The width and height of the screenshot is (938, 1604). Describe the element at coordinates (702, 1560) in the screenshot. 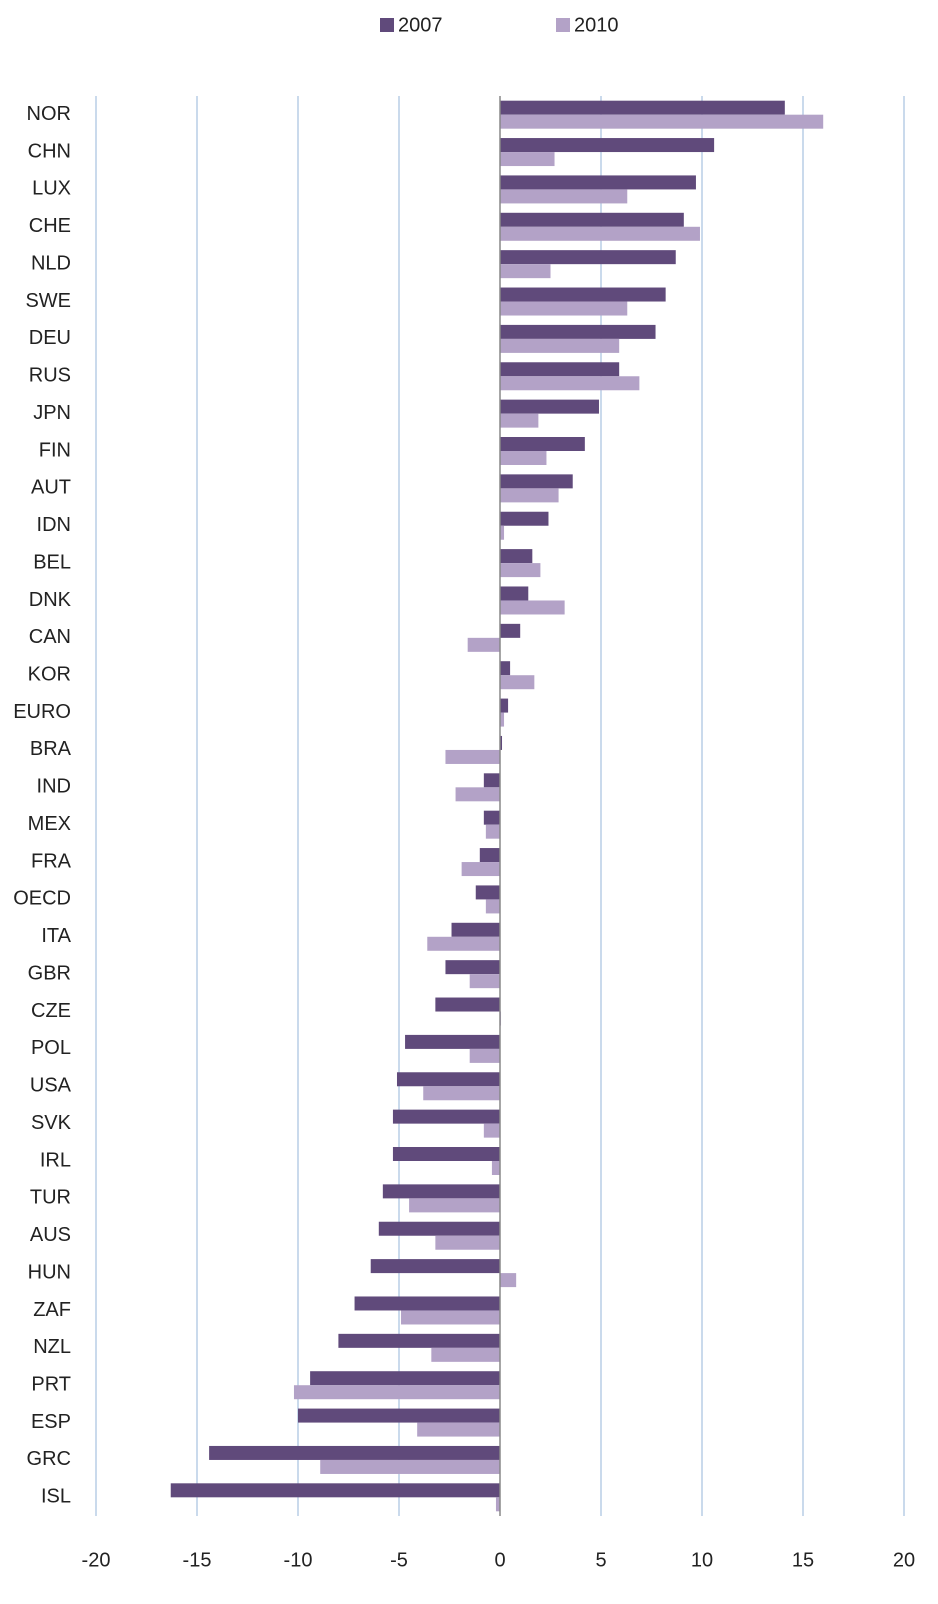

I see `x-tick-label: 10` at that location.